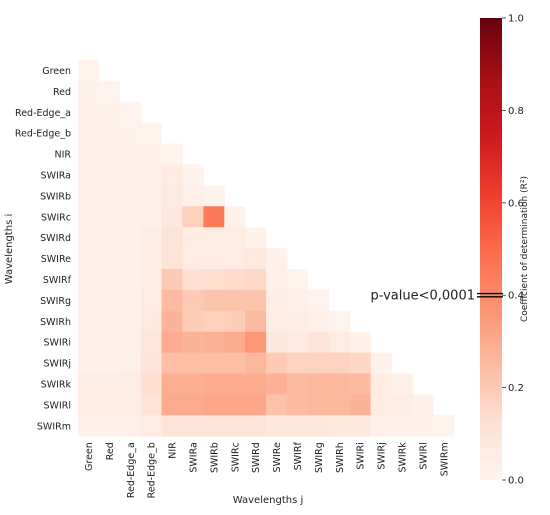 The width and height of the screenshot is (550, 515). Describe the element at coordinates (55, 322) in the screenshot. I see `row-tick-label: SWIRh` at that location.